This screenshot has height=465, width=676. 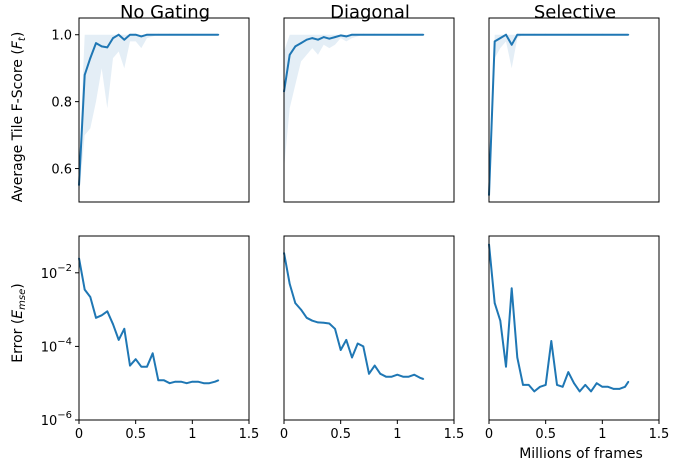 I want to click on confidence-band, so click(x=559, y=118).